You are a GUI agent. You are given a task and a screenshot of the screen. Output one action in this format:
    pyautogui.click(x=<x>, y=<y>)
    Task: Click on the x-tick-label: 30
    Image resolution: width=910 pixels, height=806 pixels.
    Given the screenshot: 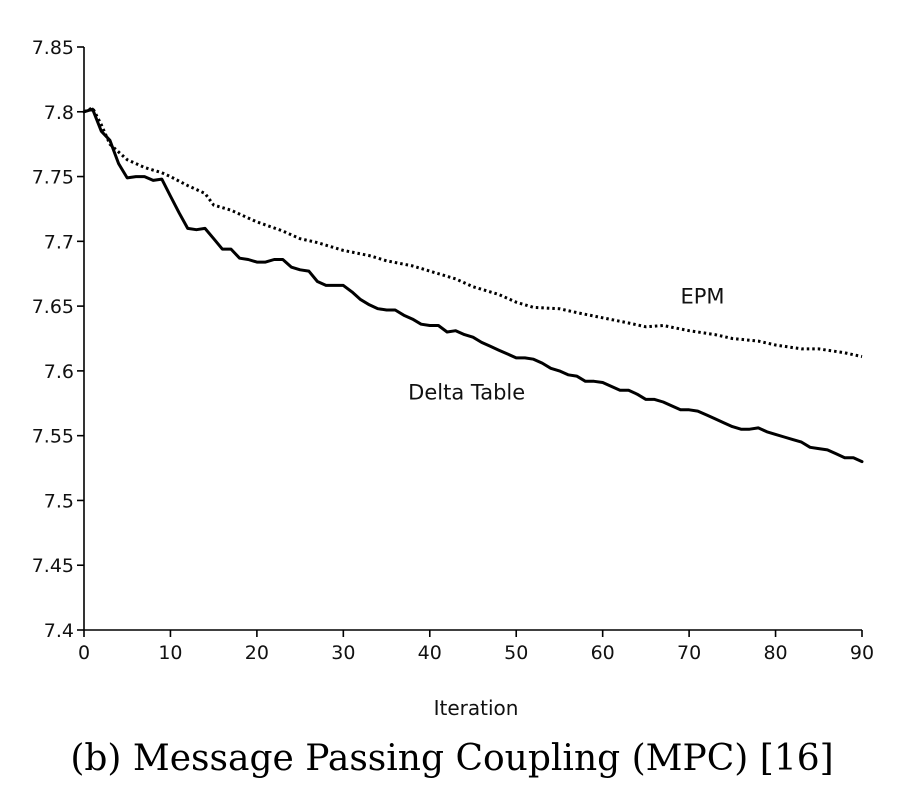 What is the action you would take?
    pyautogui.click(x=343, y=653)
    